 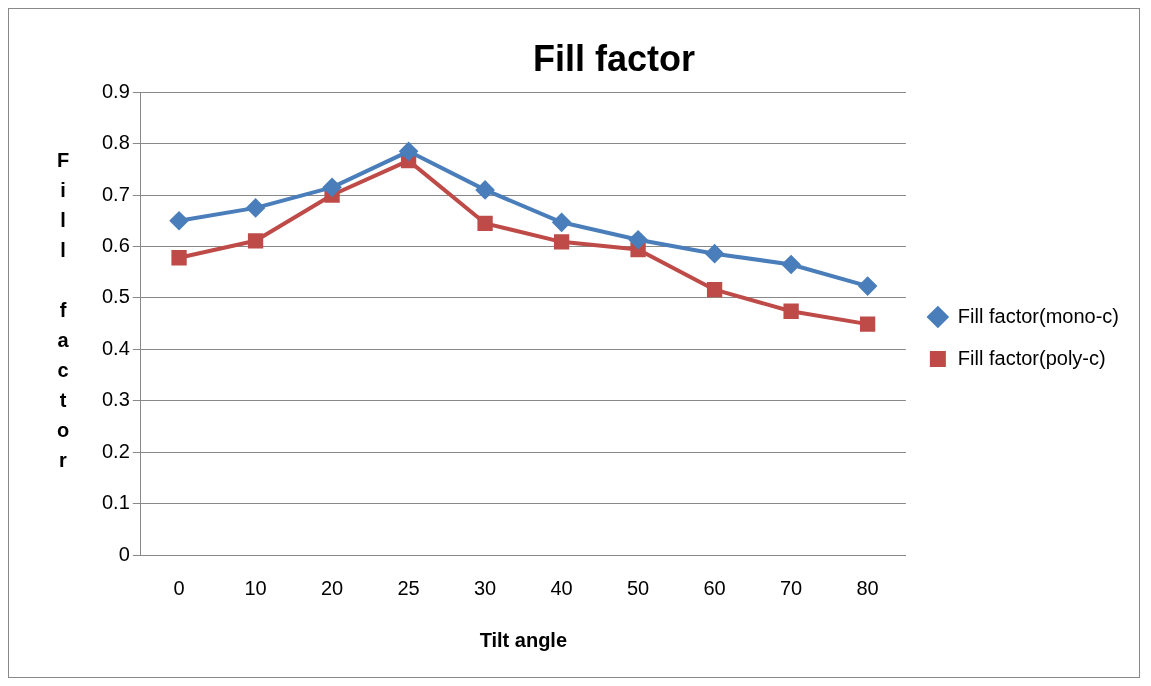 I want to click on y-tick-label: 0.2, so click(x=115, y=450).